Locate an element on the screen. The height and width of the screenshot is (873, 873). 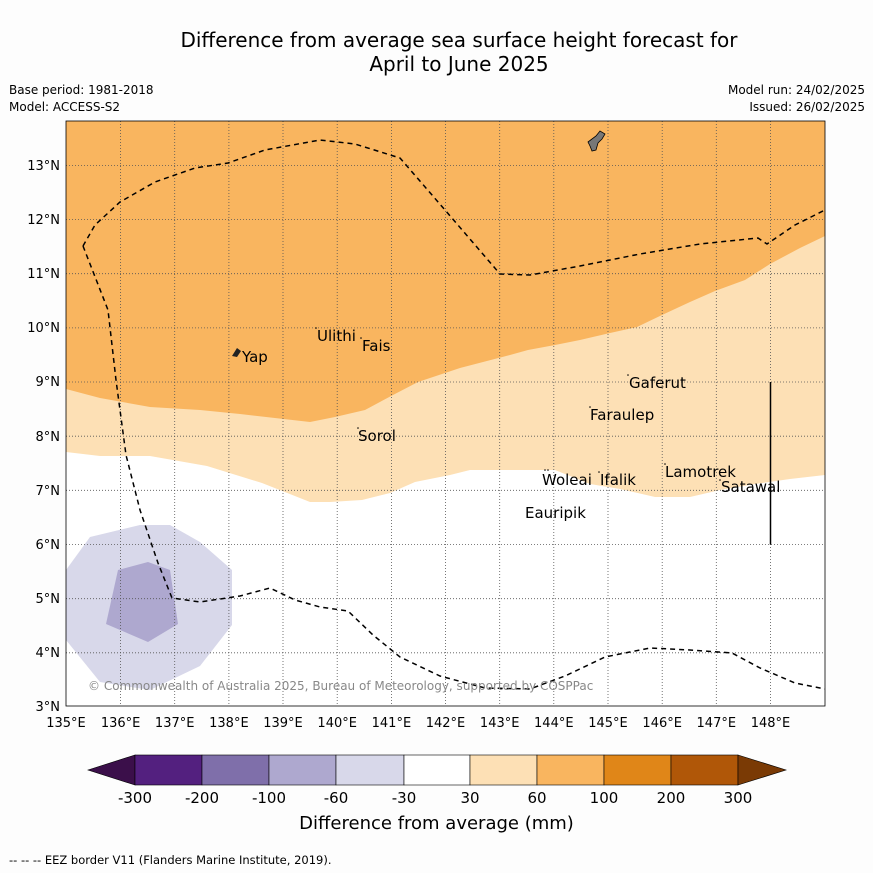
issued-text: Issued: 26/02/2025 is located at coordinates (807, 107).